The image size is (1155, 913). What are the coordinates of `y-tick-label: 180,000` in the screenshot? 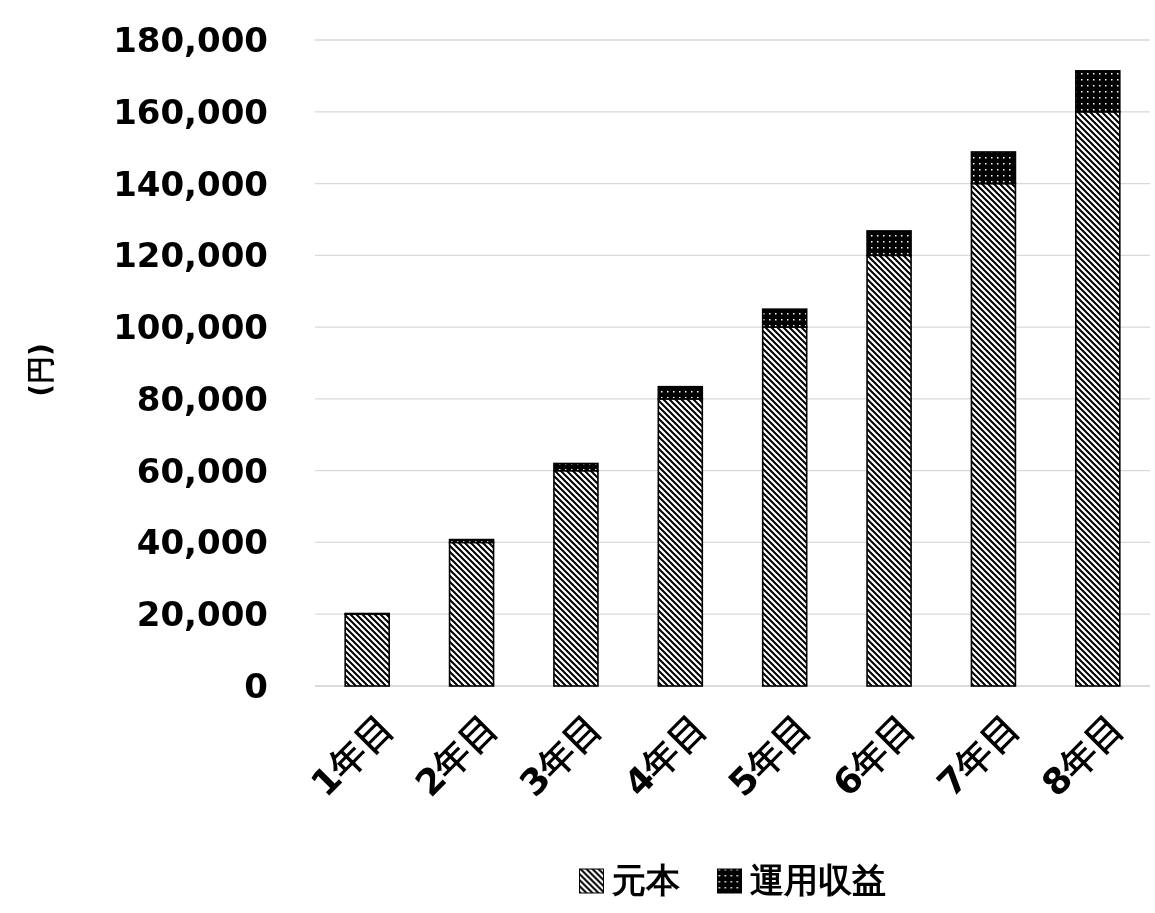 It's located at (190, 40).